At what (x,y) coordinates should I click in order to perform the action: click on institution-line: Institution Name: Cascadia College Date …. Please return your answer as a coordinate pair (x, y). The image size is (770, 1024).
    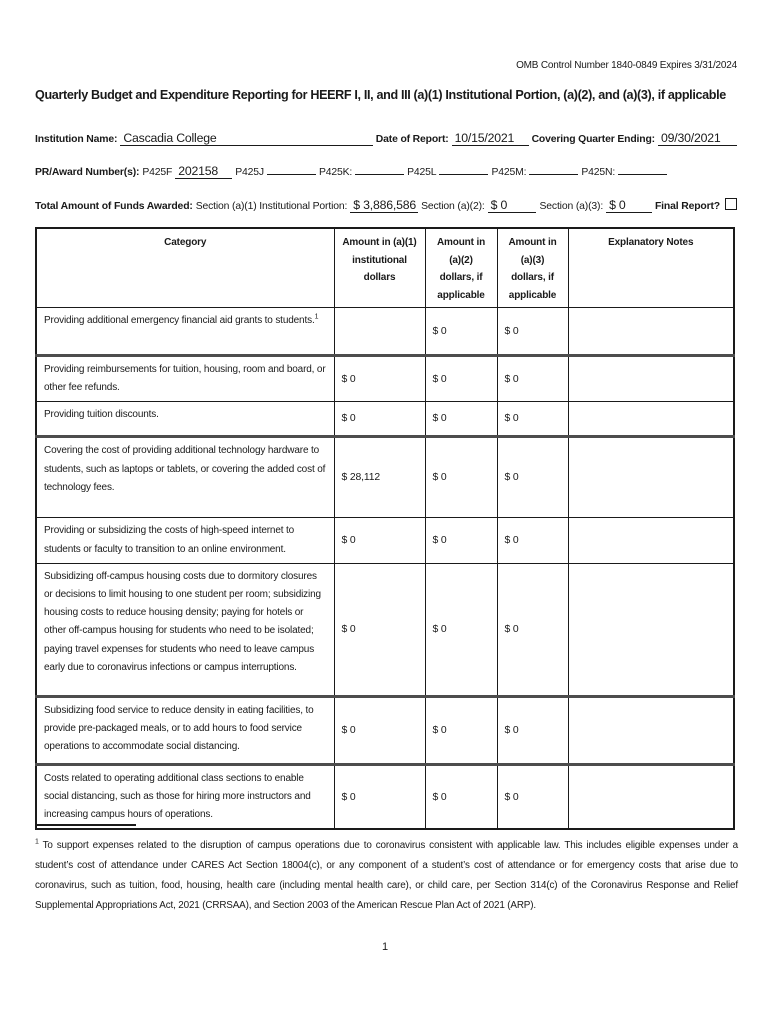
    Looking at the image, I should click on (386, 138).